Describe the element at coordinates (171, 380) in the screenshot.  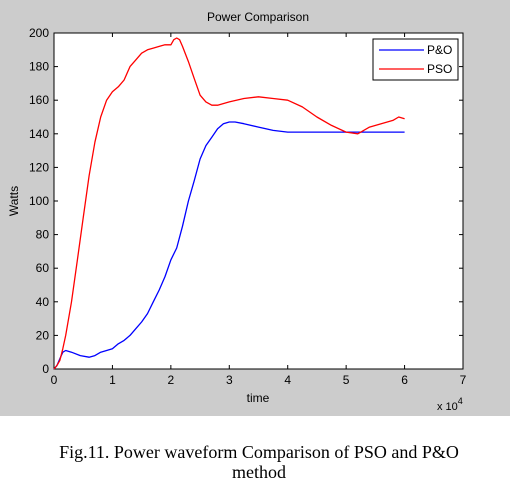
I see `x-tick-label: 2` at that location.